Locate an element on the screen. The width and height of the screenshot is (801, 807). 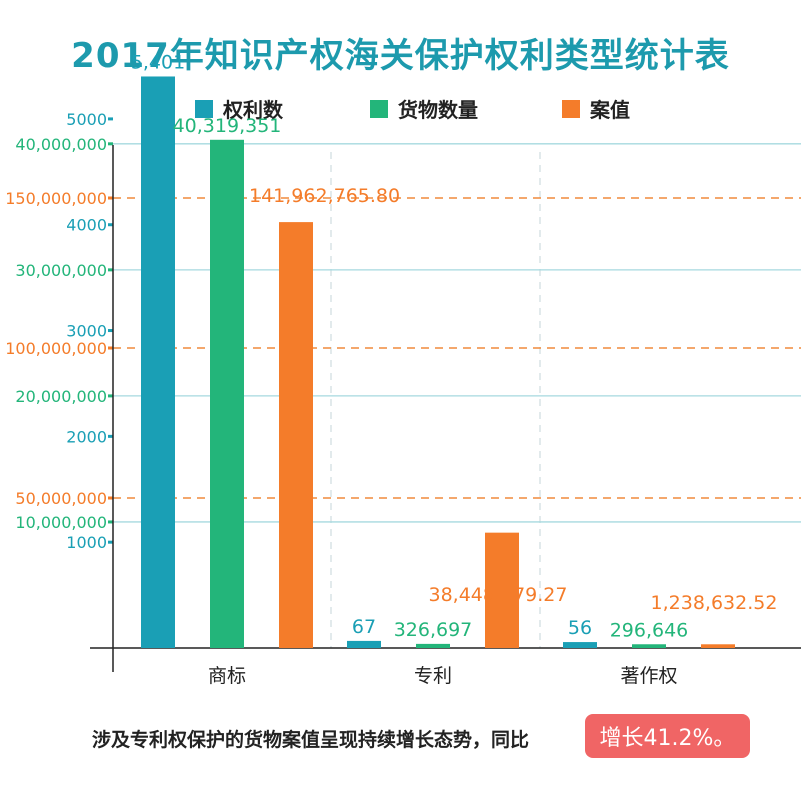
data-label-rights-0: 5,401 is located at coordinates (158, 62).